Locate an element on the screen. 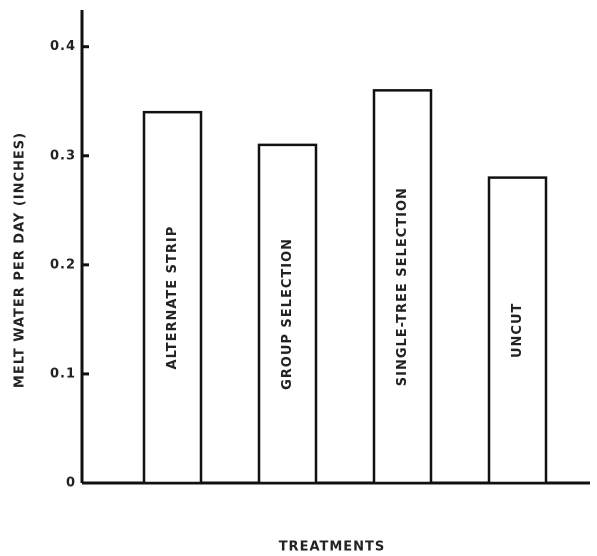 The width and height of the screenshot is (597, 556). y-tick-label: 0.1 is located at coordinates (63, 373).